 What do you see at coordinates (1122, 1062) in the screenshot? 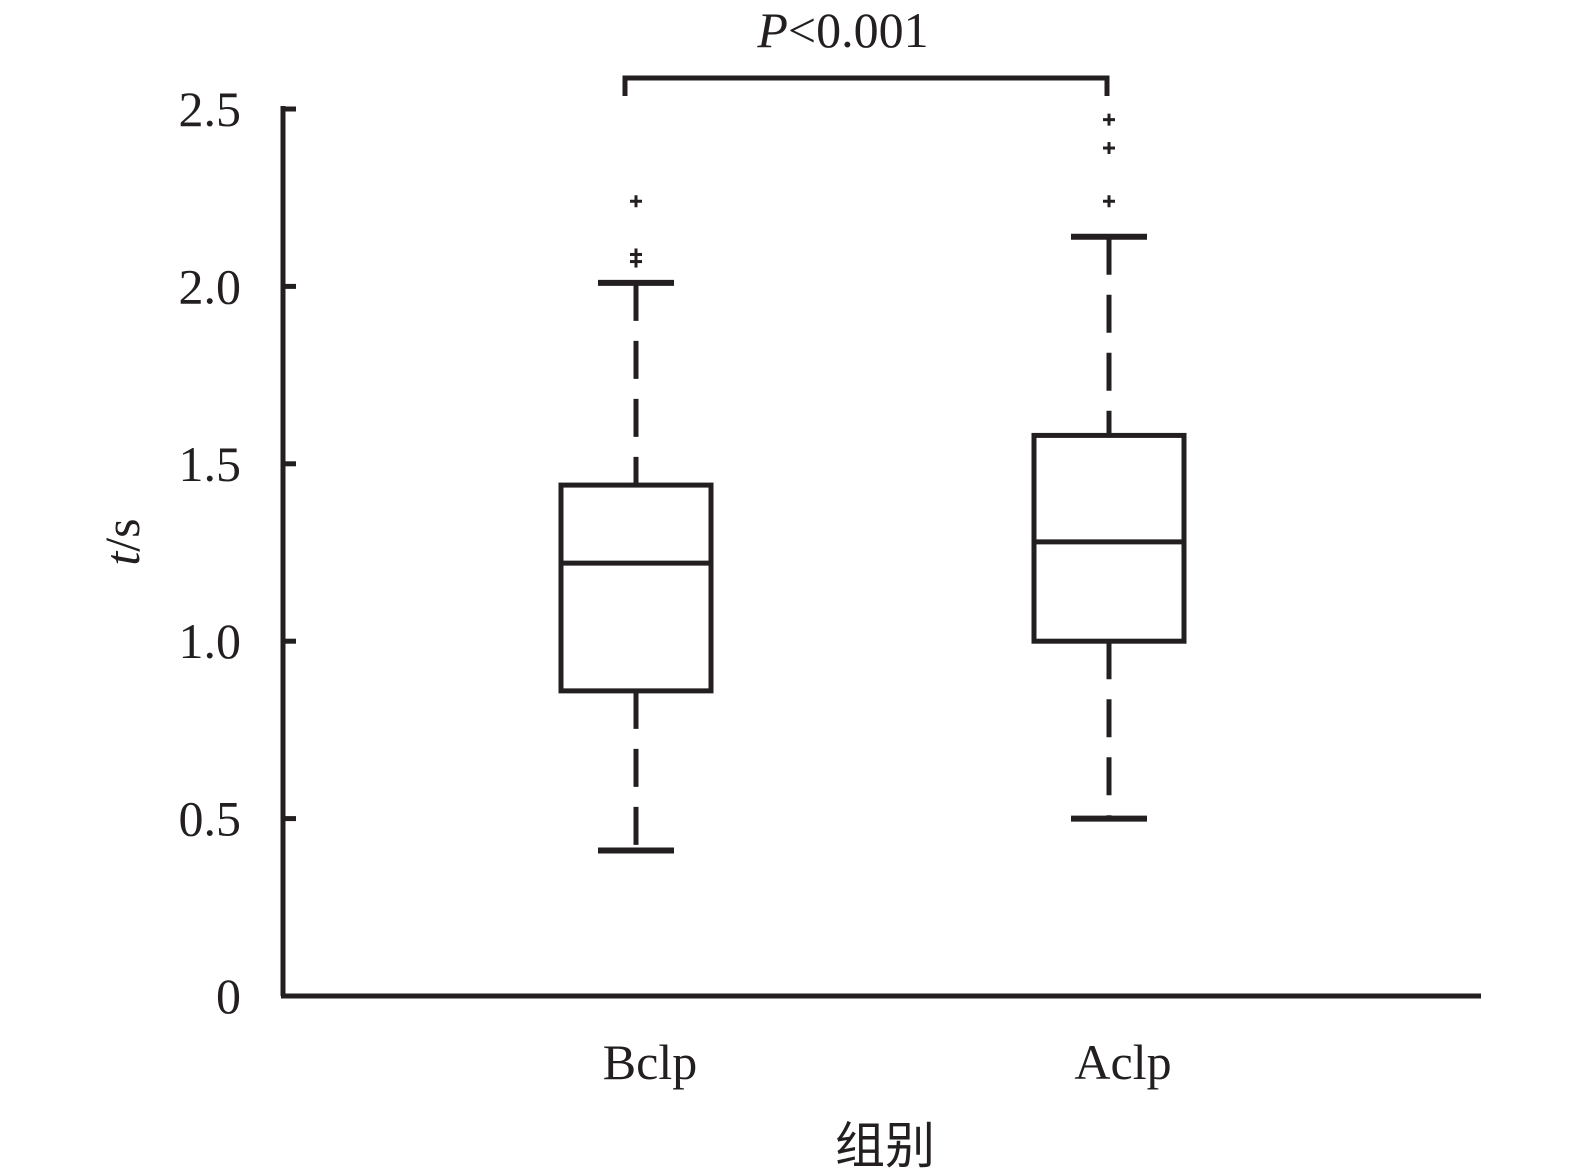
I see `category-label-aclp: Aclp` at bounding box center [1122, 1062].